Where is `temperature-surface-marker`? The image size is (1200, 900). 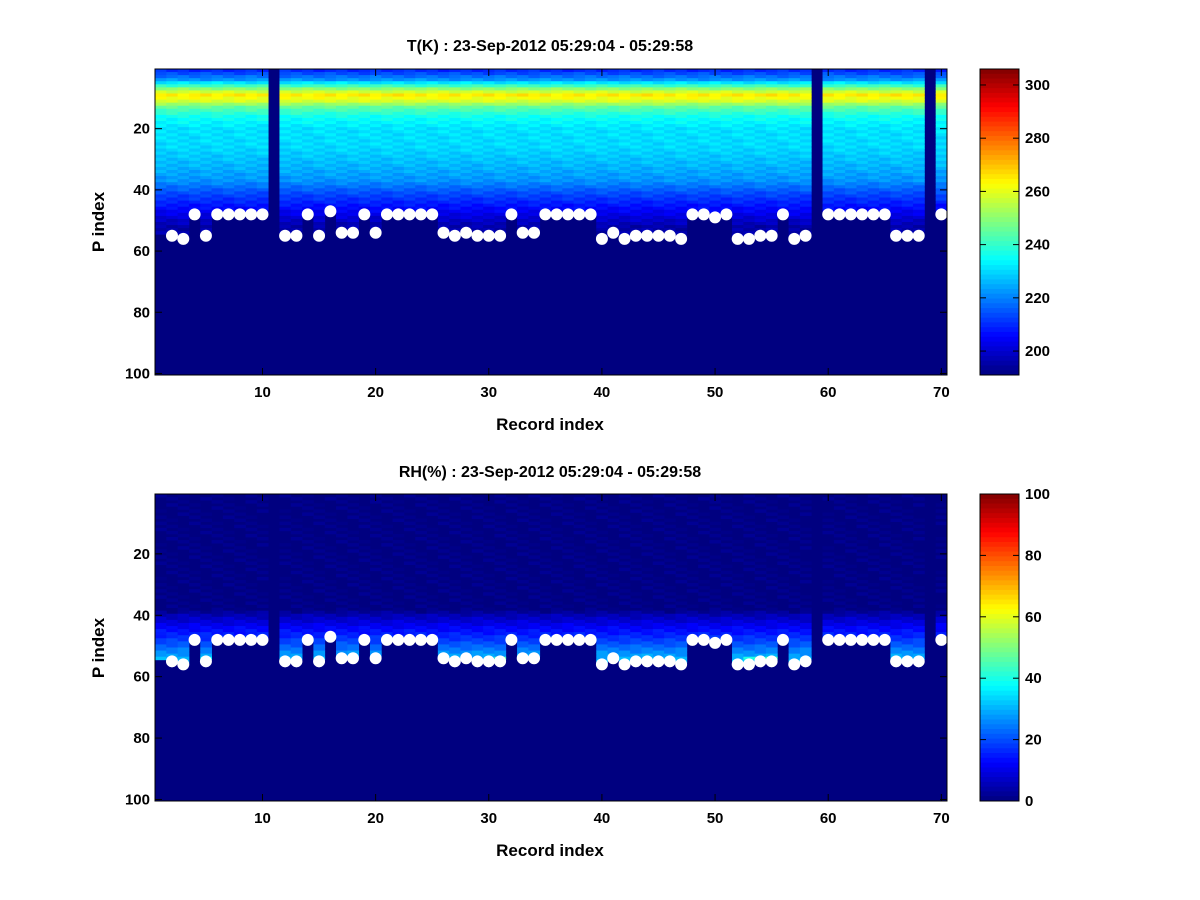 temperature-surface-marker is located at coordinates (896, 235).